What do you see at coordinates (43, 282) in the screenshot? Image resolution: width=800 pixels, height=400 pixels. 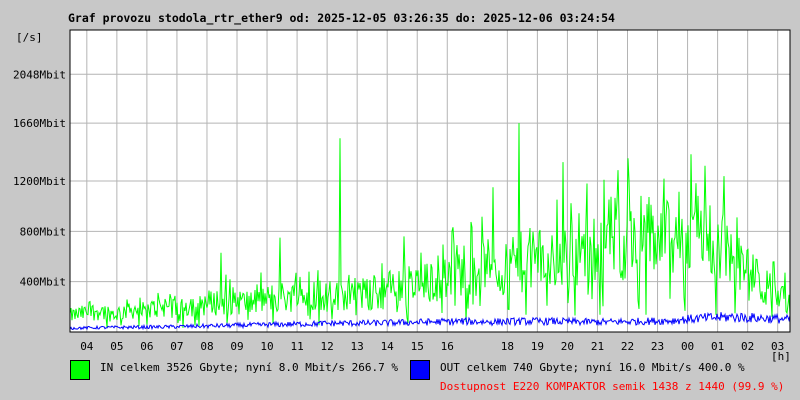 I see `y-tick-label: 400Mbit` at bounding box center [43, 282].